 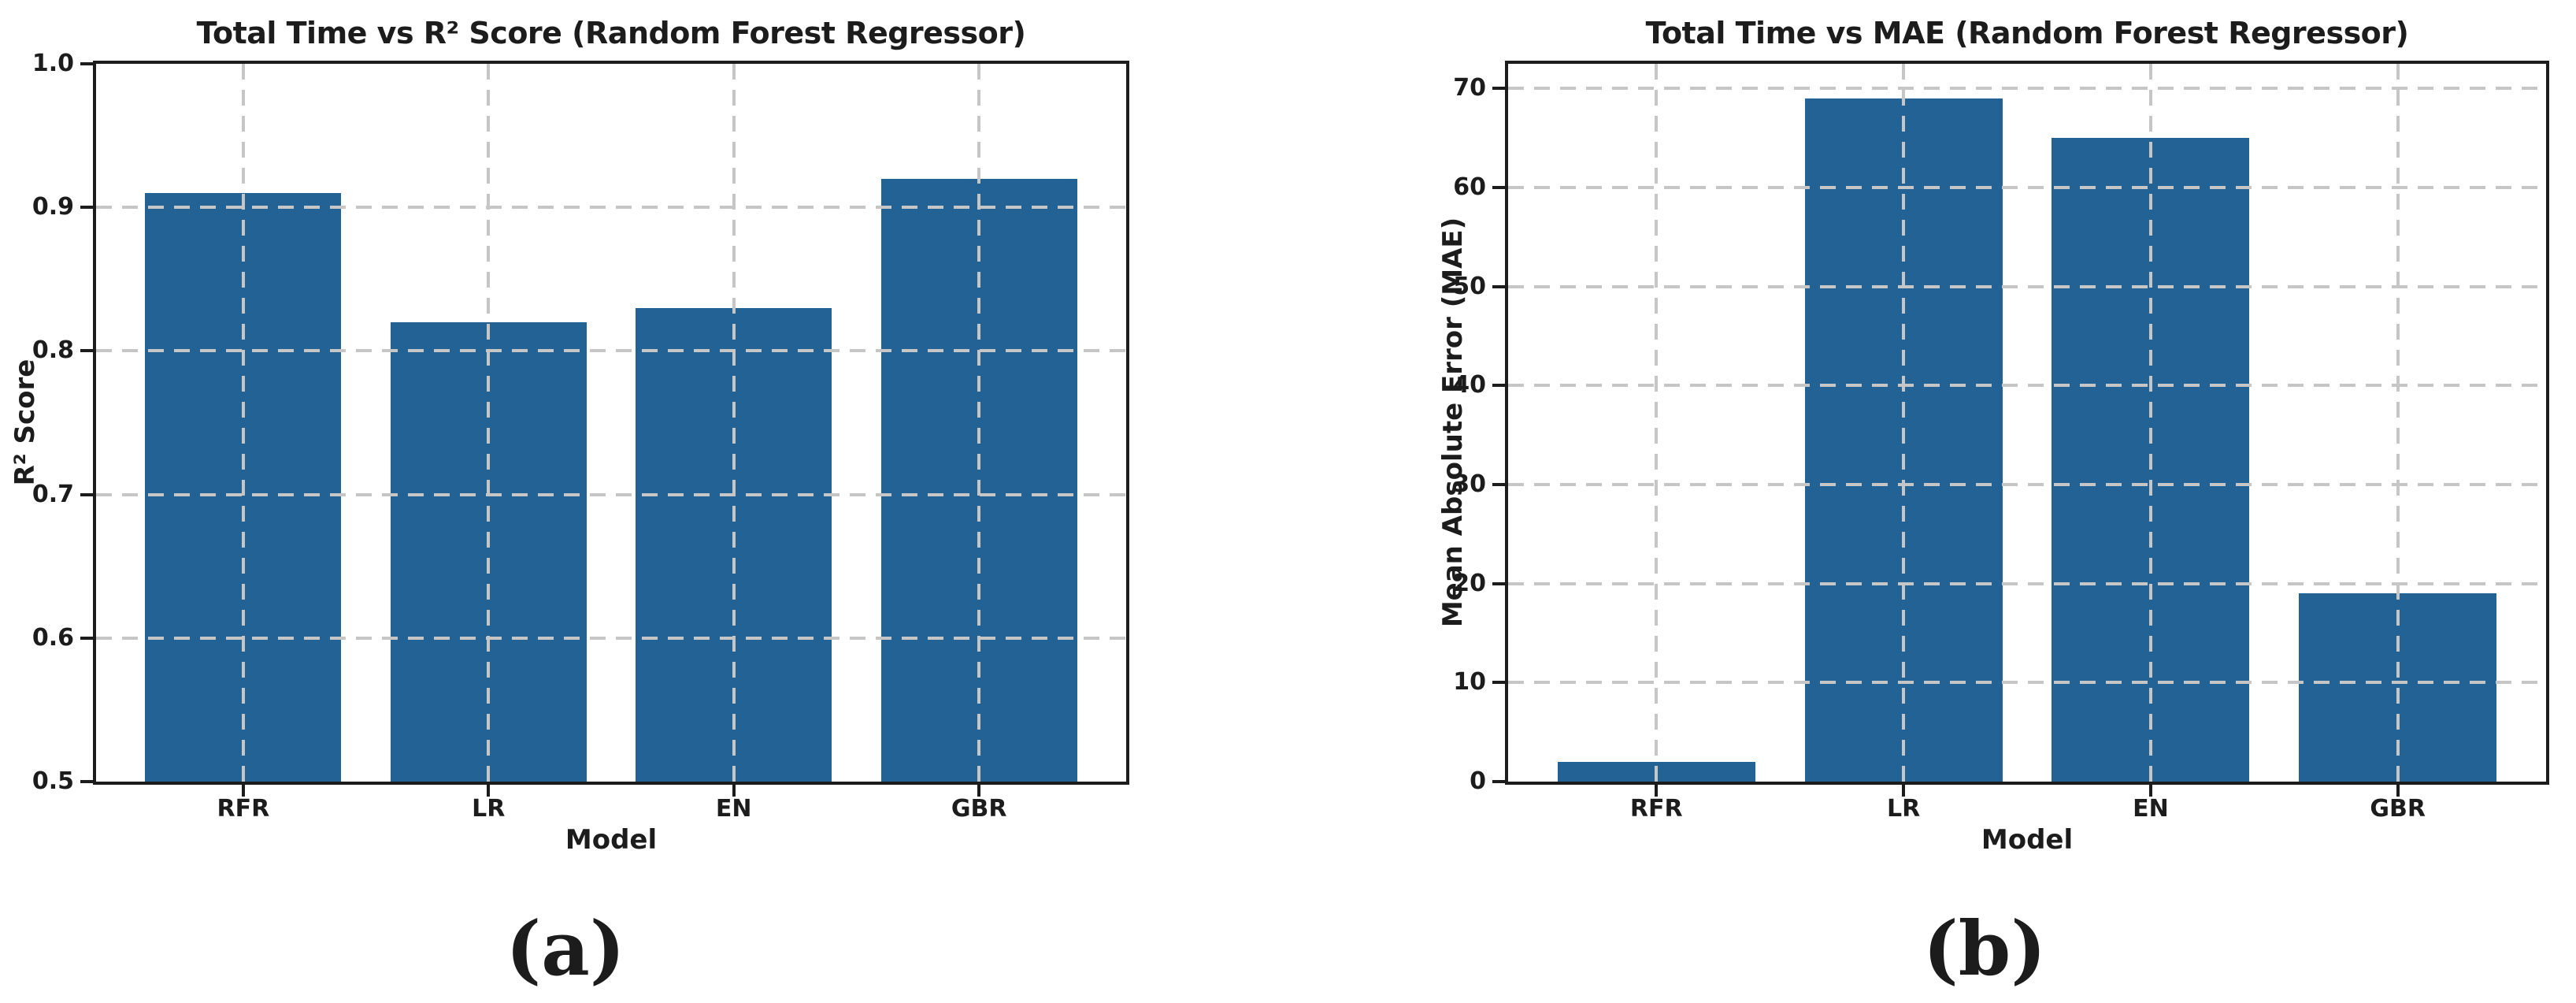 I want to click on chart-a-y-axis-label: R² Score, so click(x=25, y=422).